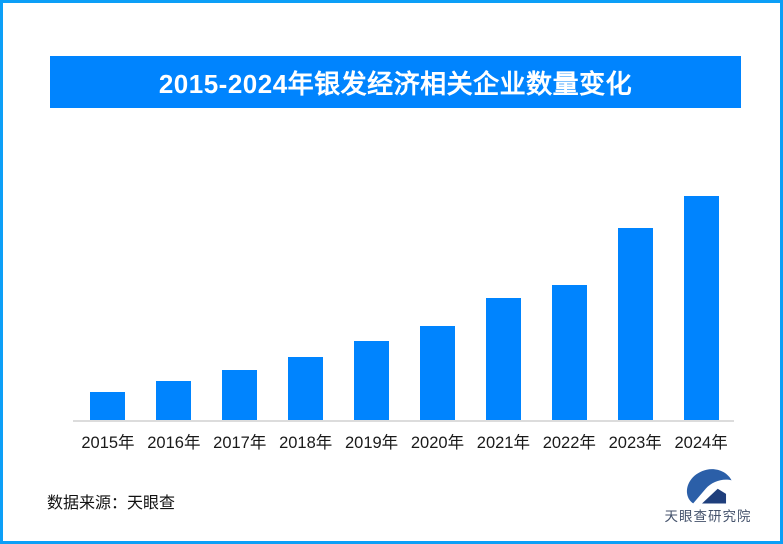 This screenshot has width=783, height=544. What do you see at coordinates (437, 373) in the screenshot?
I see `bar-2020年` at bounding box center [437, 373].